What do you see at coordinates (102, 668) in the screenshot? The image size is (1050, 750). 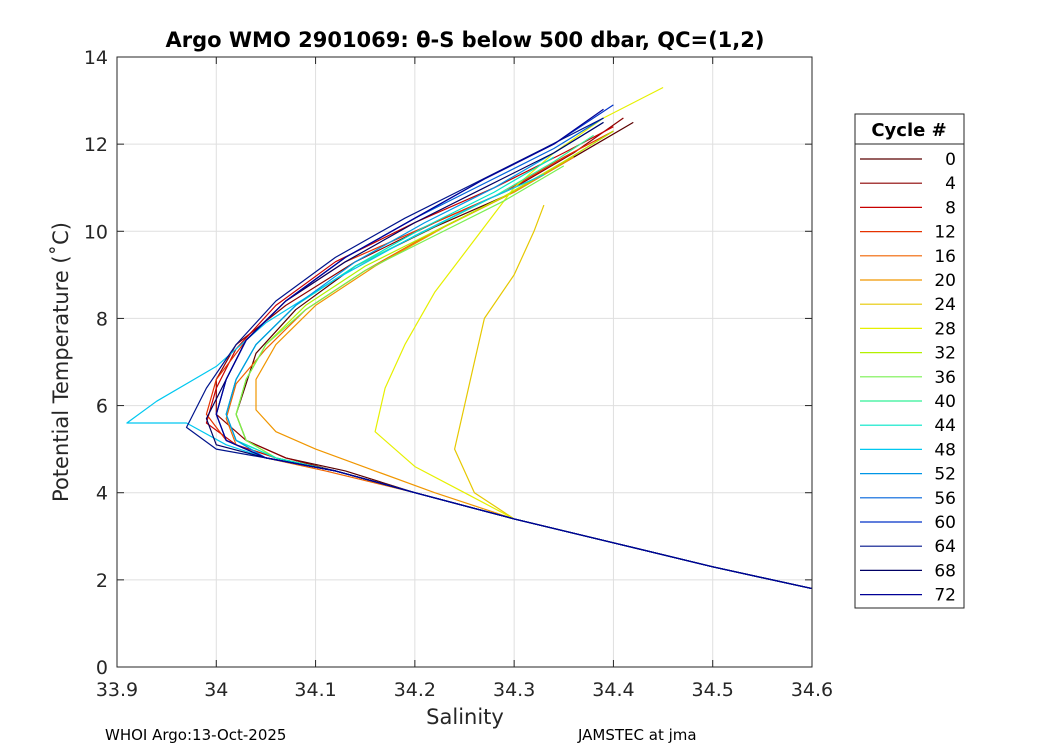 I see `y-tick-label: 0` at bounding box center [102, 668].